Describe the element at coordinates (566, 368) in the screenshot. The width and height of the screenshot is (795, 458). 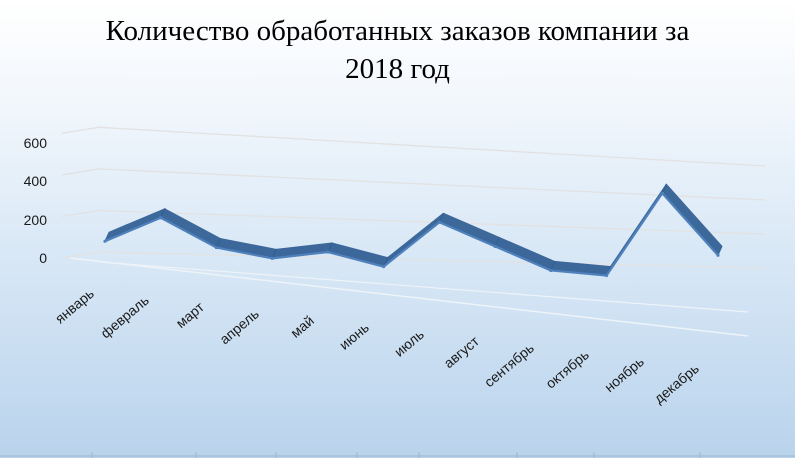
I see `x-category-label: октябрь` at that location.